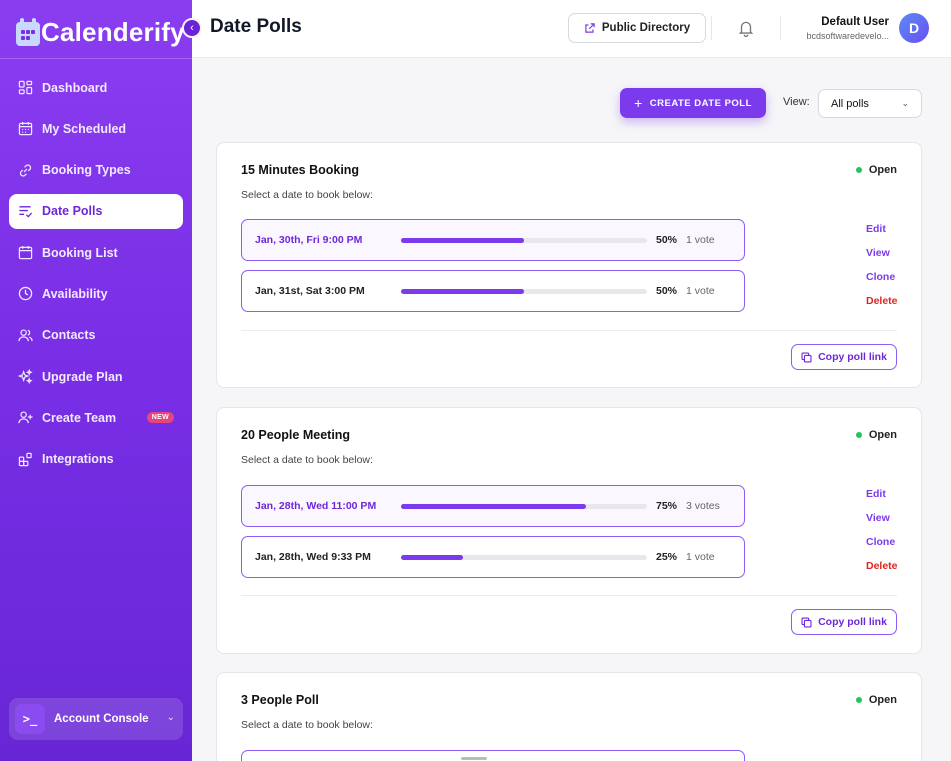 Image resolution: width=951 pixels, height=761 pixels. Describe the element at coordinates (474, 758) in the screenshot. I see `scroll-handle` at that location.